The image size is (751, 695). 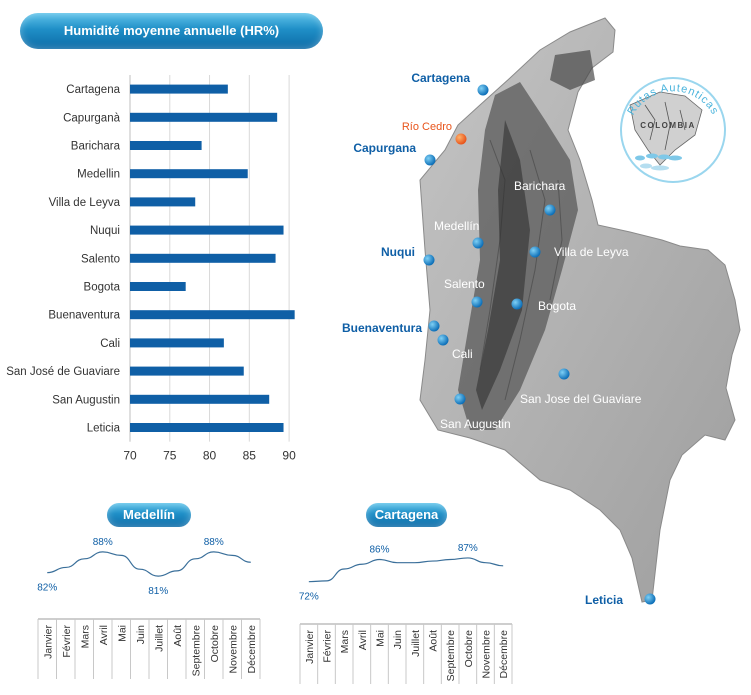 What do you see at coordinates (440, 78) in the screenshot?
I see `map-label-cartagena: Cartagena` at bounding box center [440, 78].